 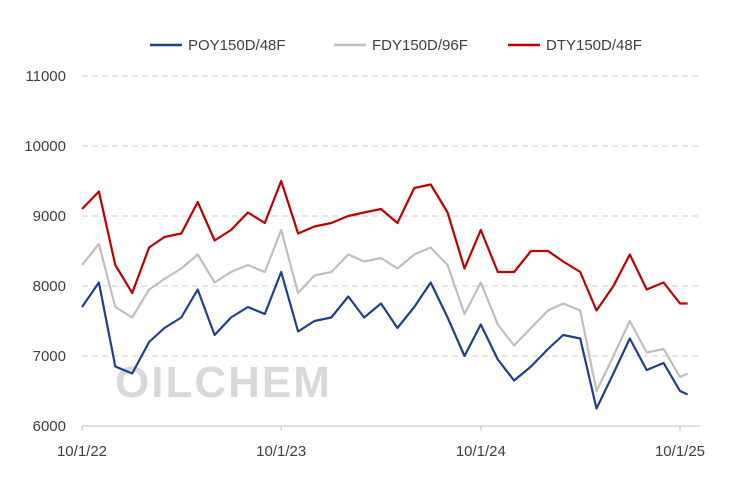 What do you see at coordinates (82, 451) in the screenshot?
I see `x-tick-label: 10/1/22` at bounding box center [82, 451].